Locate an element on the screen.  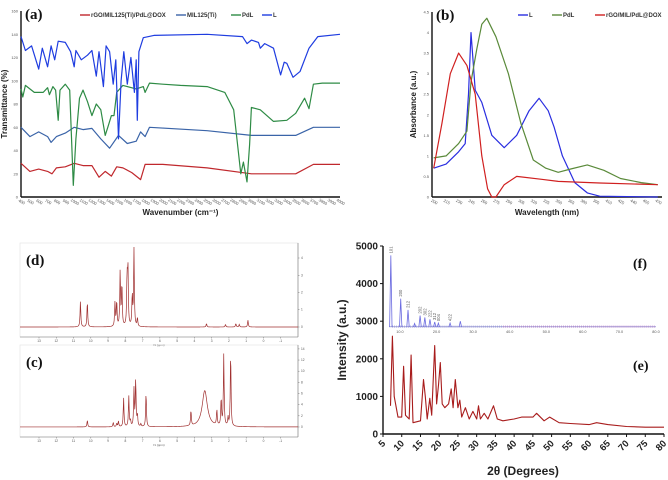
y-tick-label: 2 is located at coordinates (302, 293).